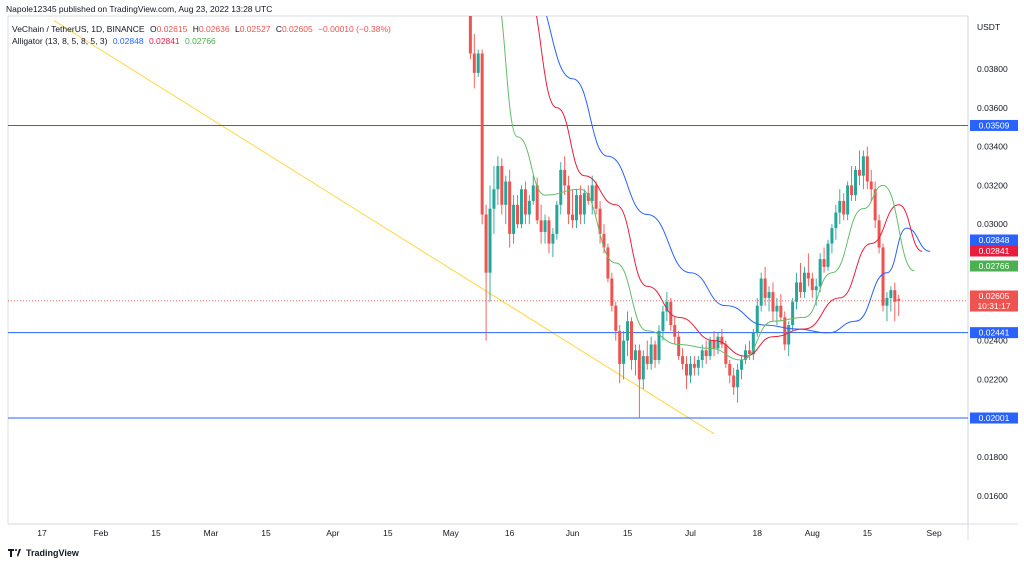 This screenshot has height=567, width=1024. What do you see at coordinates (156, 533) in the screenshot?
I see `x-tick-label: 15` at bounding box center [156, 533].